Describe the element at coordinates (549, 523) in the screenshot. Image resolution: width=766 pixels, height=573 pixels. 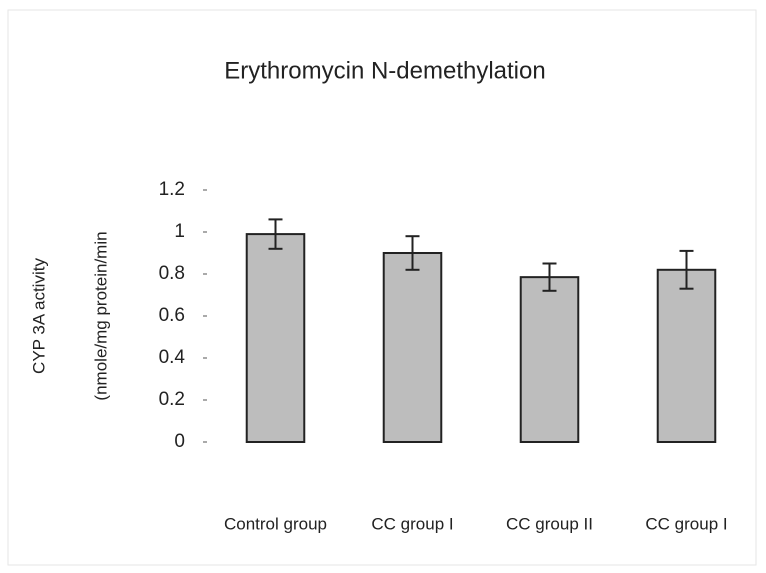
I see `x-tick-label: CC group II` at that location.